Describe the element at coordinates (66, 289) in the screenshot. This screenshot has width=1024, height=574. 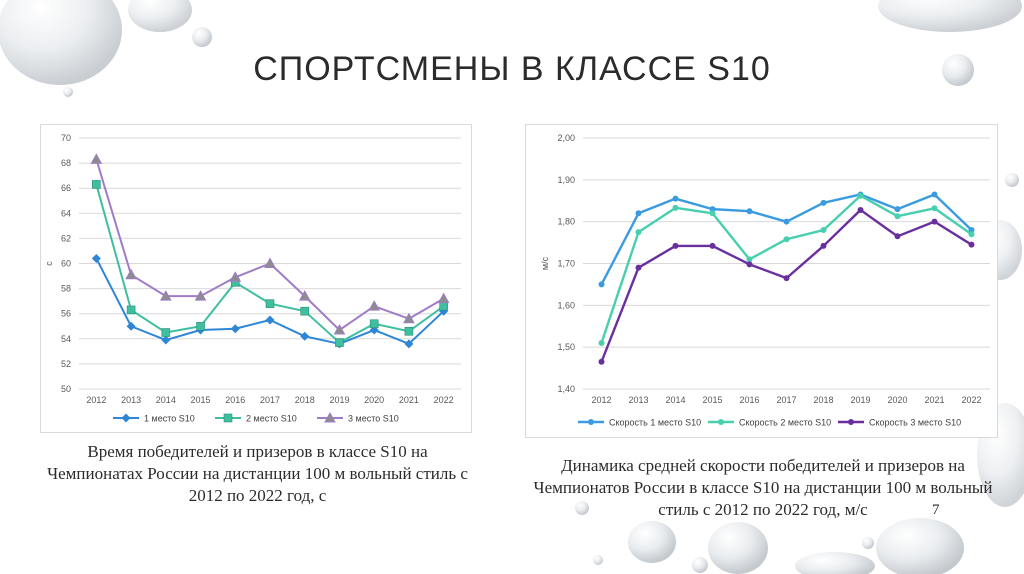
I see `y-tick-label: 58` at that location.